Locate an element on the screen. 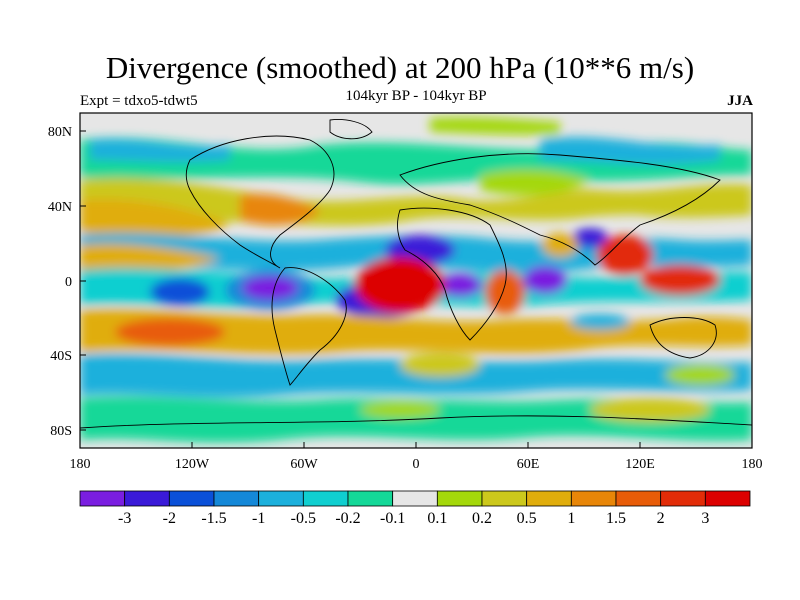  field-north-america-high is located at coordinates (280, 209).